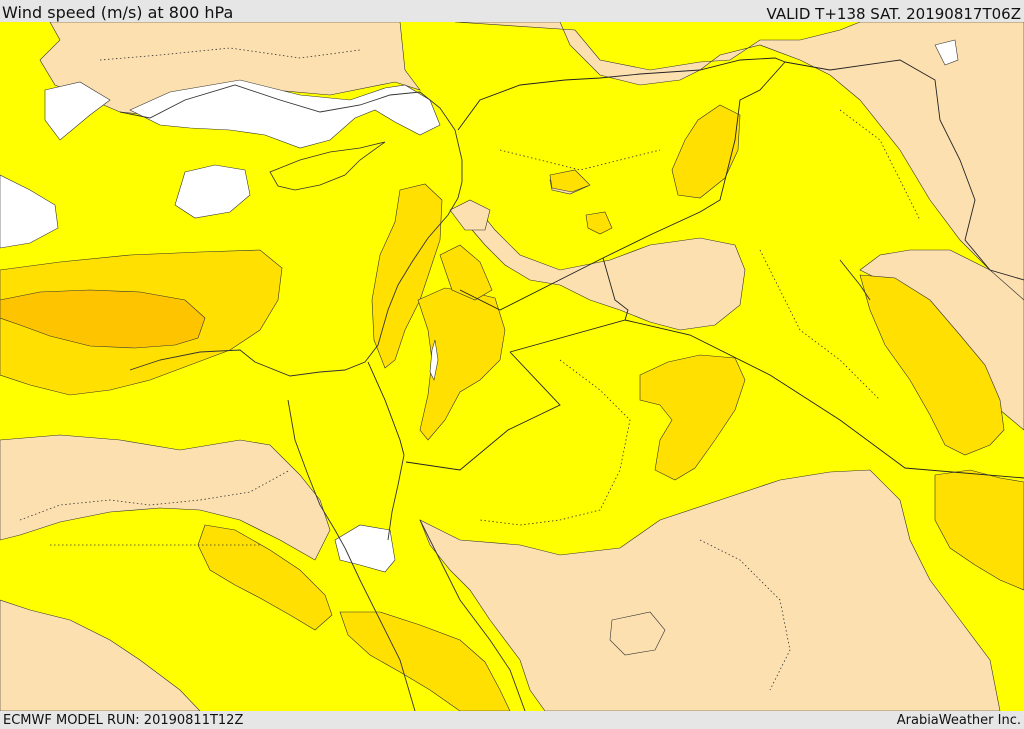 Image resolution: width=1024 pixels, height=729 pixels. What do you see at coordinates (466, 272) in the screenshot?
I see `zone-fresh-golan` at bounding box center [466, 272].